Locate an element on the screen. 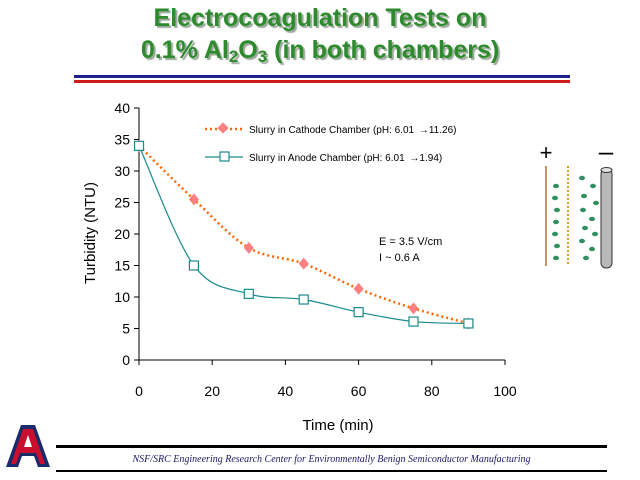 The height and width of the screenshot is (480, 640). page-title-line2: 0.1% Al2O3 (in both chambers) is located at coordinates (320, 51).